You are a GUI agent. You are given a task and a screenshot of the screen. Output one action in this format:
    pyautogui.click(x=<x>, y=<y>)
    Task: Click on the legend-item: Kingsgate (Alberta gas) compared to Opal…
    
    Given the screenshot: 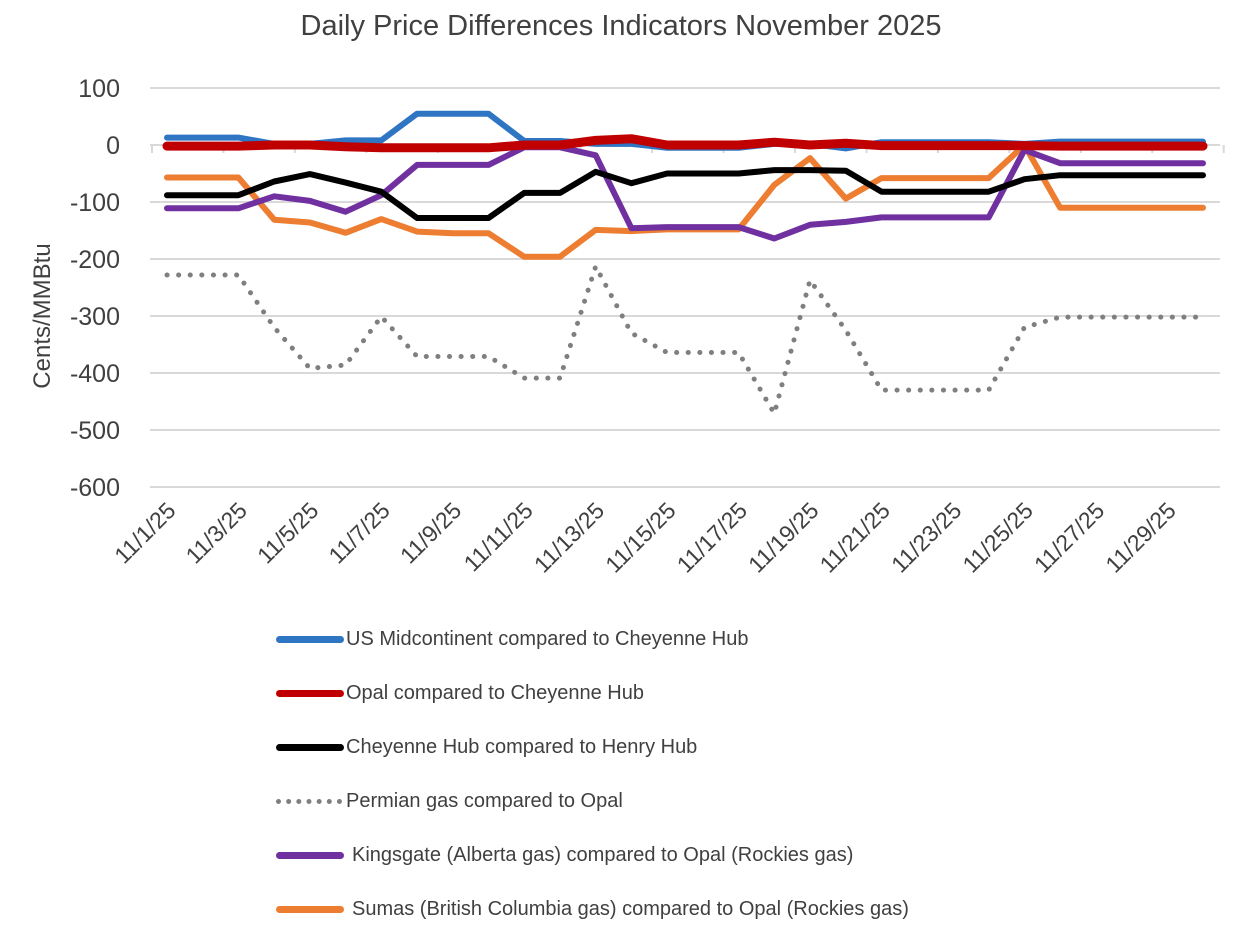 What is the action you would take?
    pyautogui.click(x=563, y=855)
    